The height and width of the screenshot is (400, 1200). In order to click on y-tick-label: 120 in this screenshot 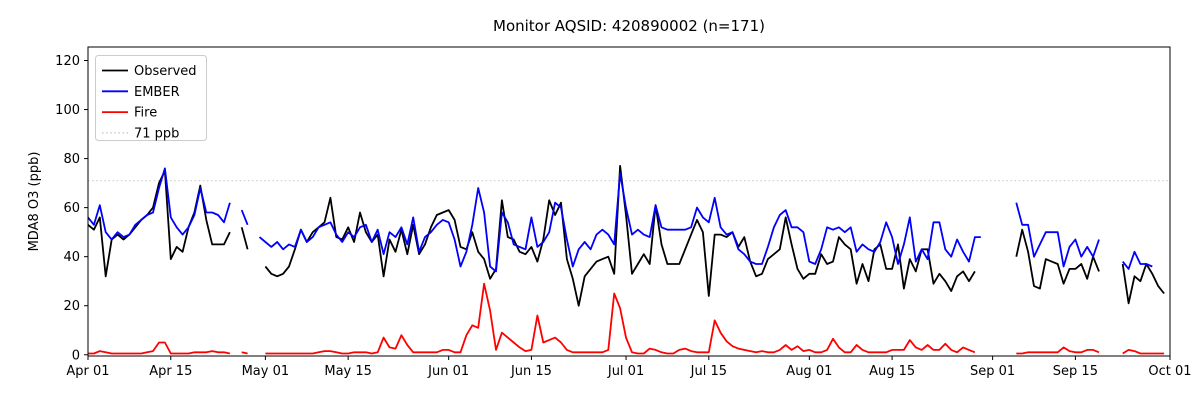, I will do `click(67, 61)`.